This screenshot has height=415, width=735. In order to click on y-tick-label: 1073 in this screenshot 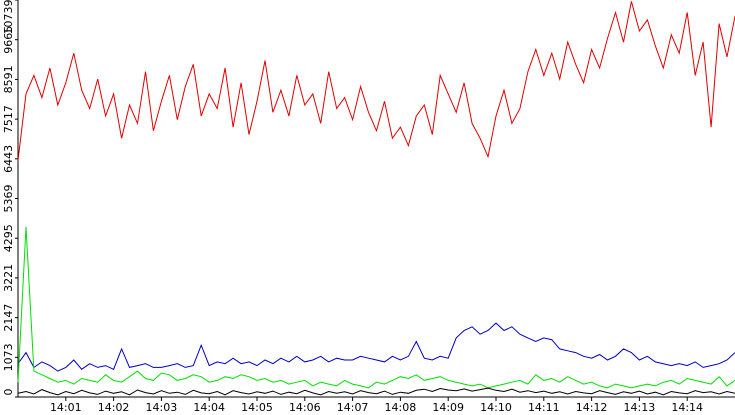, I will do `click(8, 357)`.